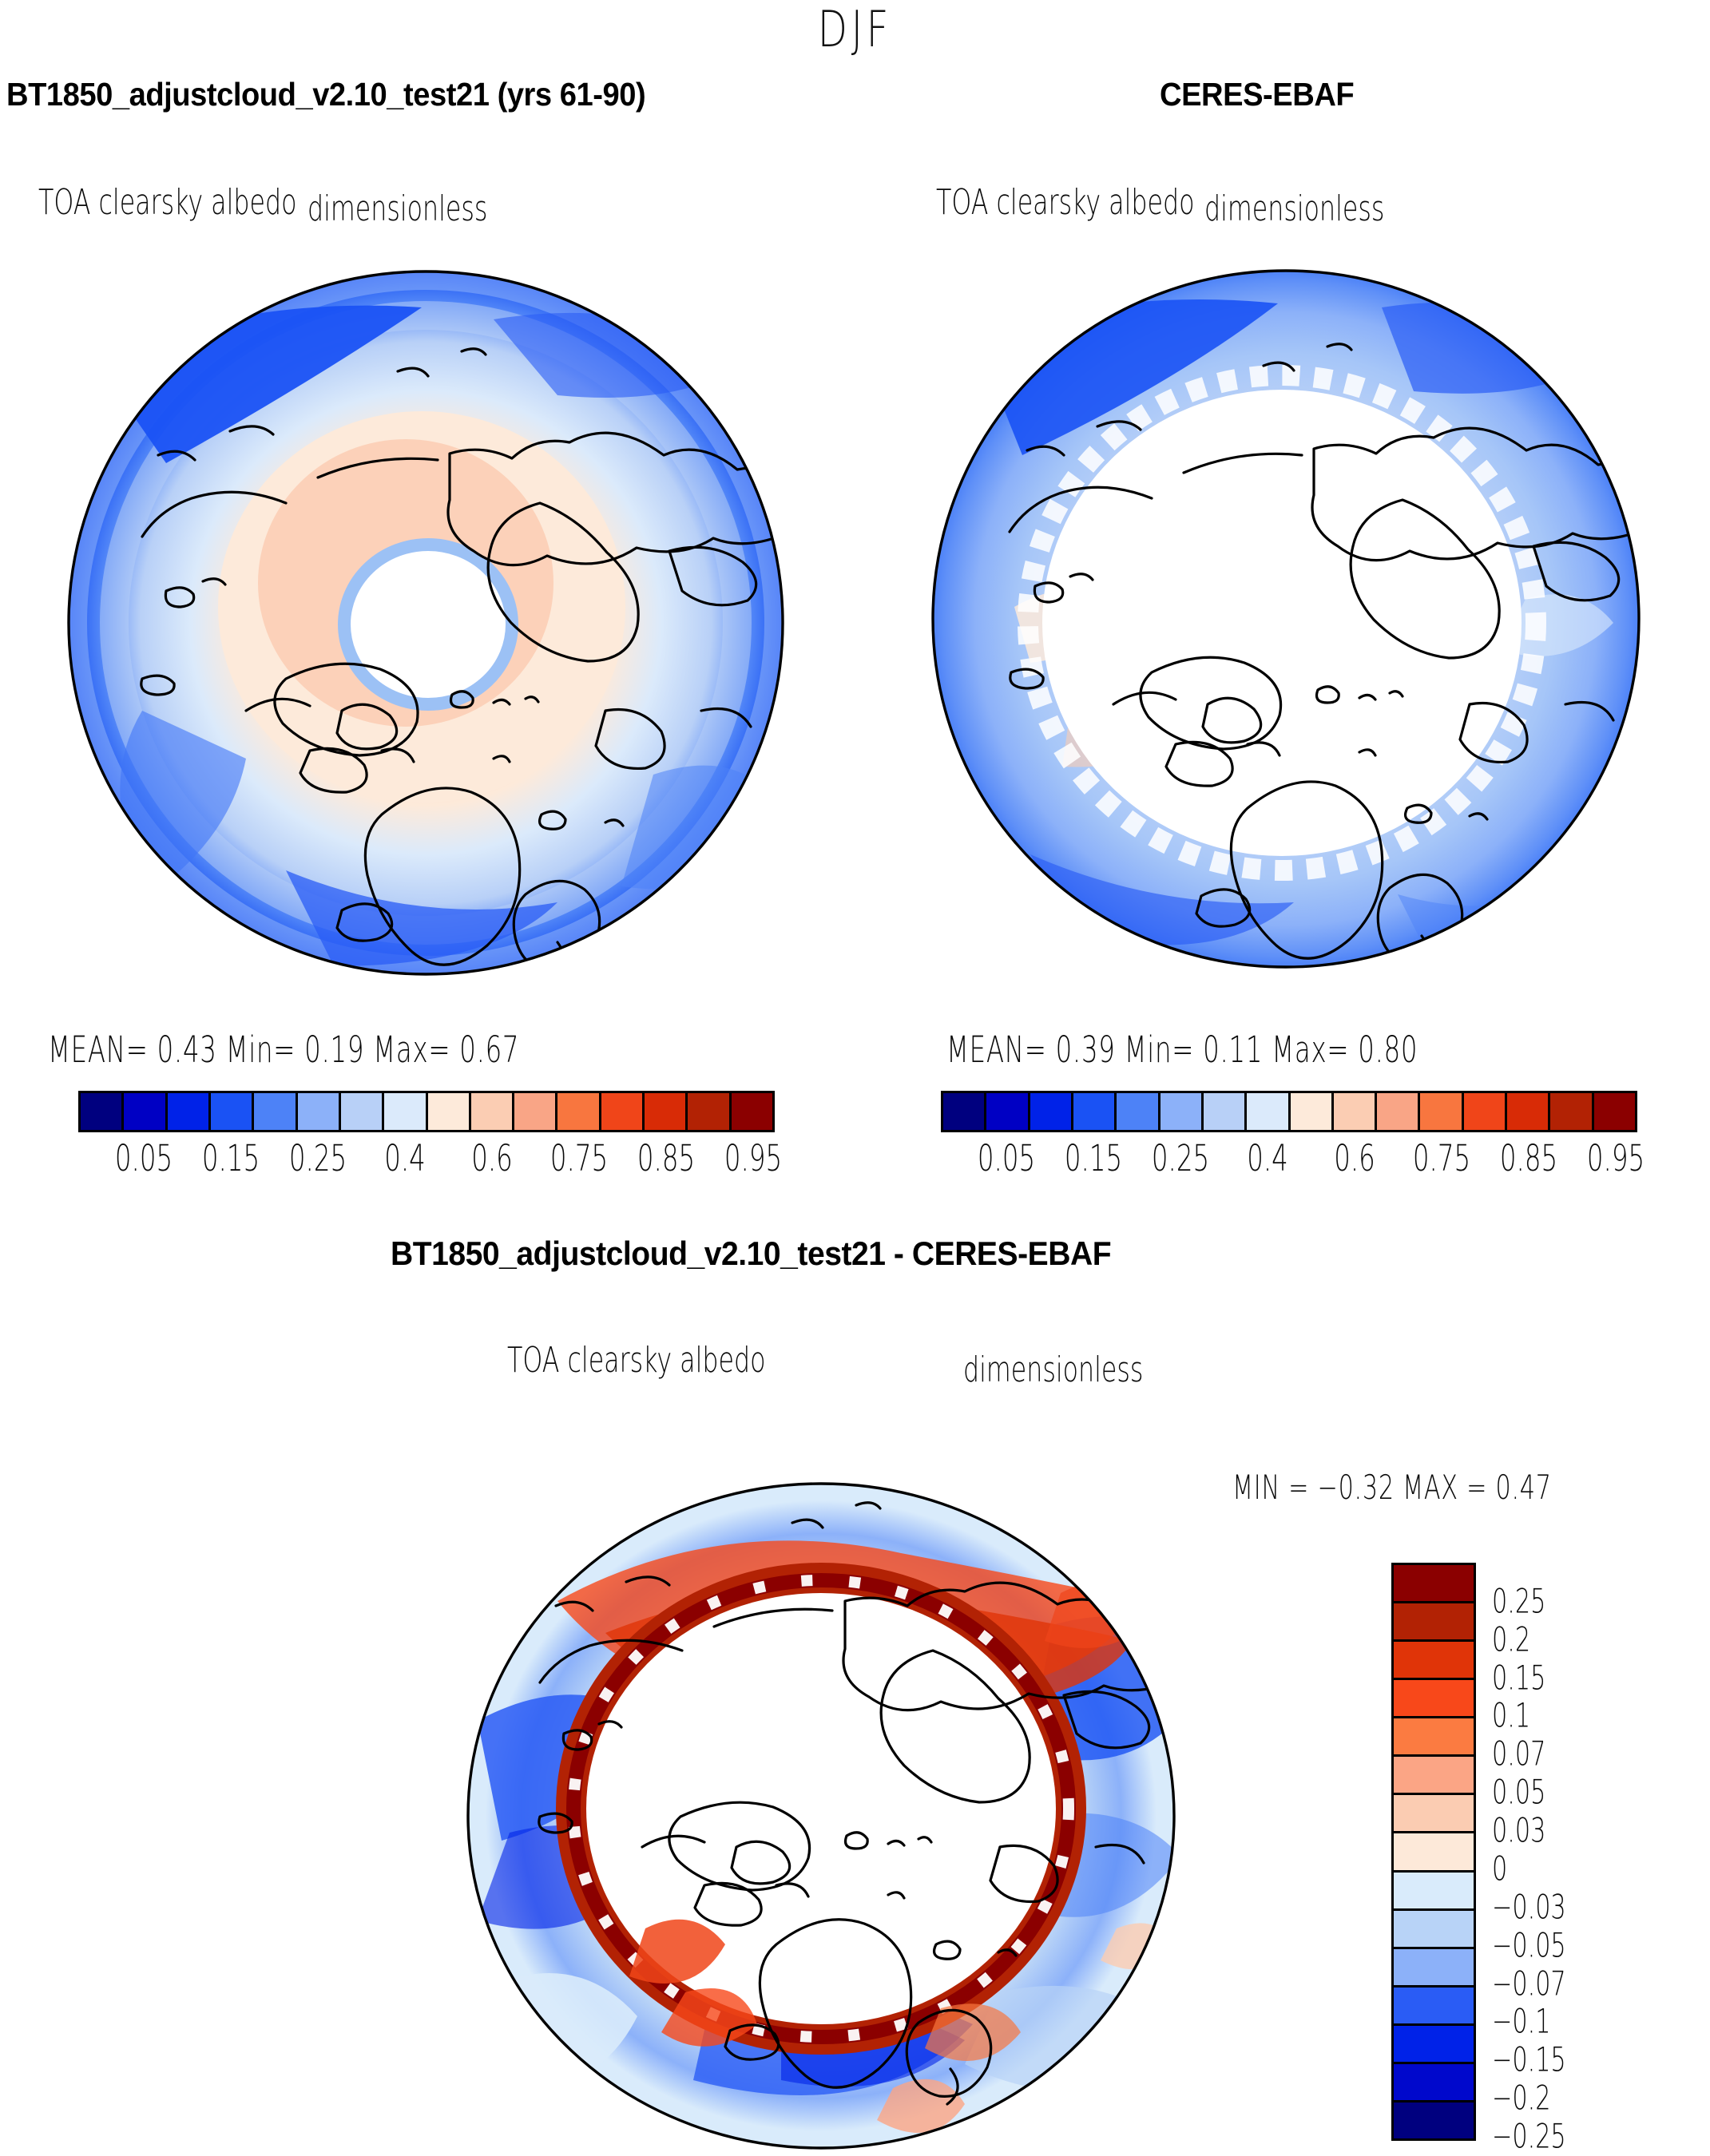 The height and width of the screenshot is (2156, 1710). Describe the element at coordinates (425, 623) in the screenshot. I see `model-polar-map` at that location.